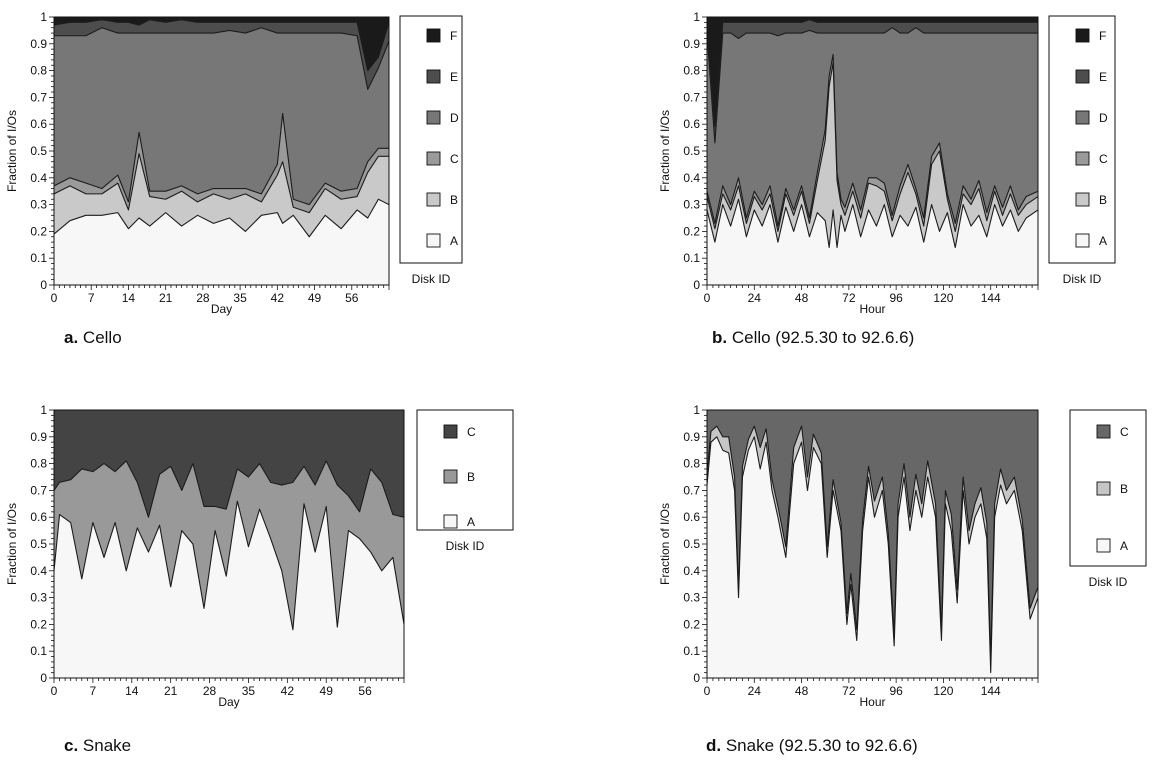 The width and height of the screenshot is (1152, 762). Describe the element at coordinates (54, 691) in the screenshot. I see `xtick-label-c: 0` at that location.